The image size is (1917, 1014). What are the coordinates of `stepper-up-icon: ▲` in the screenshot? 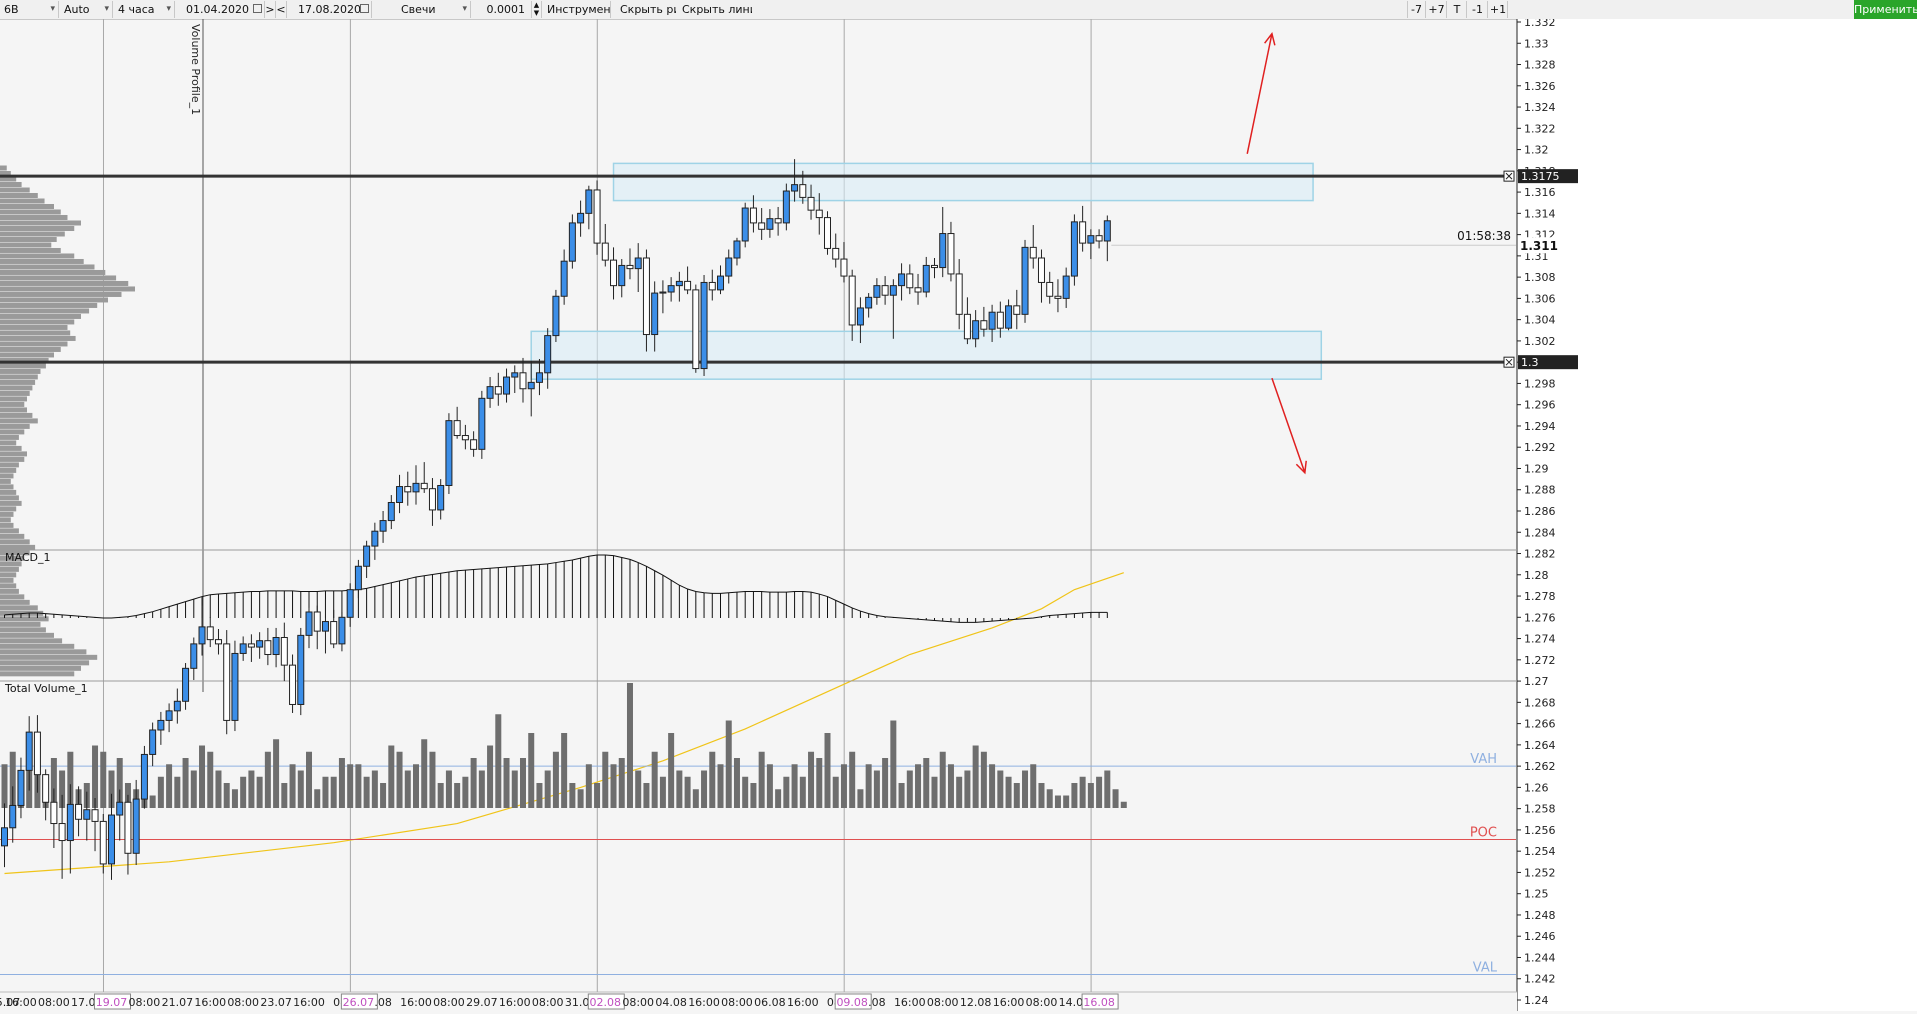 It's located at (536, 5).